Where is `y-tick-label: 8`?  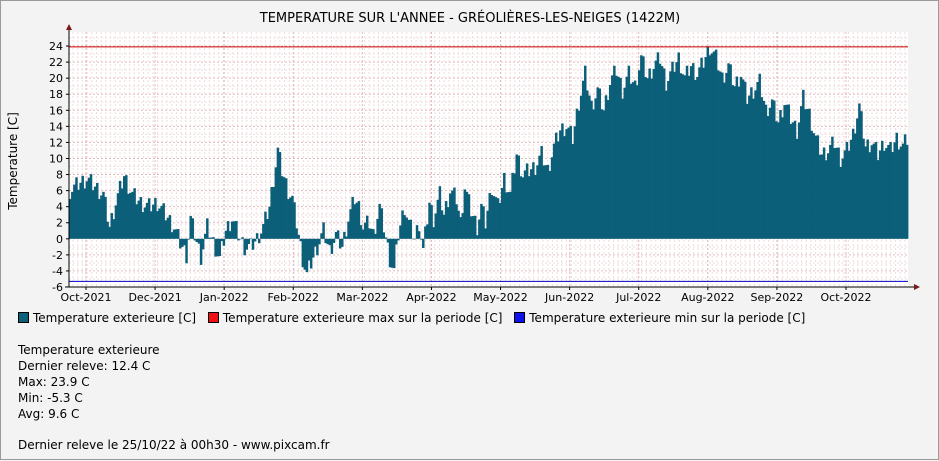
y-tick-label: 8 is located at coordinates (59, 175).